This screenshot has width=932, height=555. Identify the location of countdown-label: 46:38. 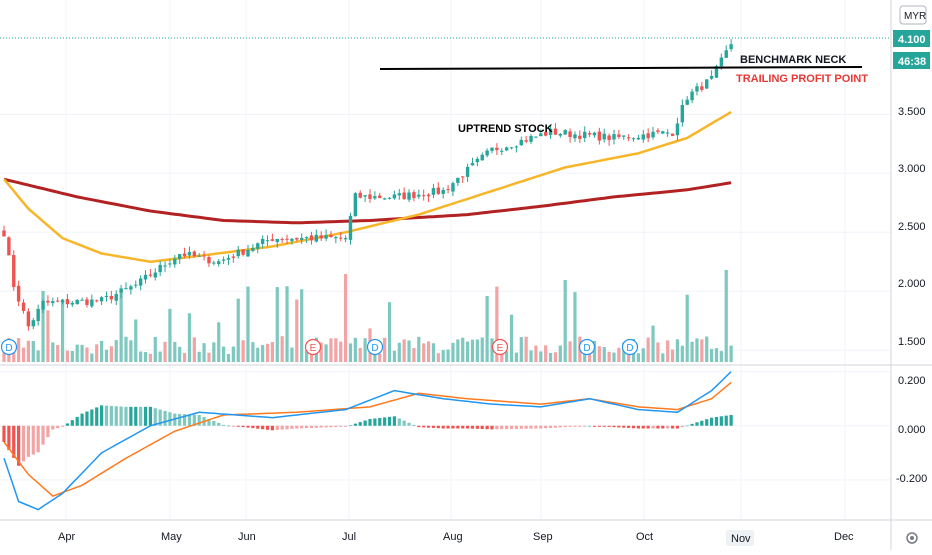
(912, 62).